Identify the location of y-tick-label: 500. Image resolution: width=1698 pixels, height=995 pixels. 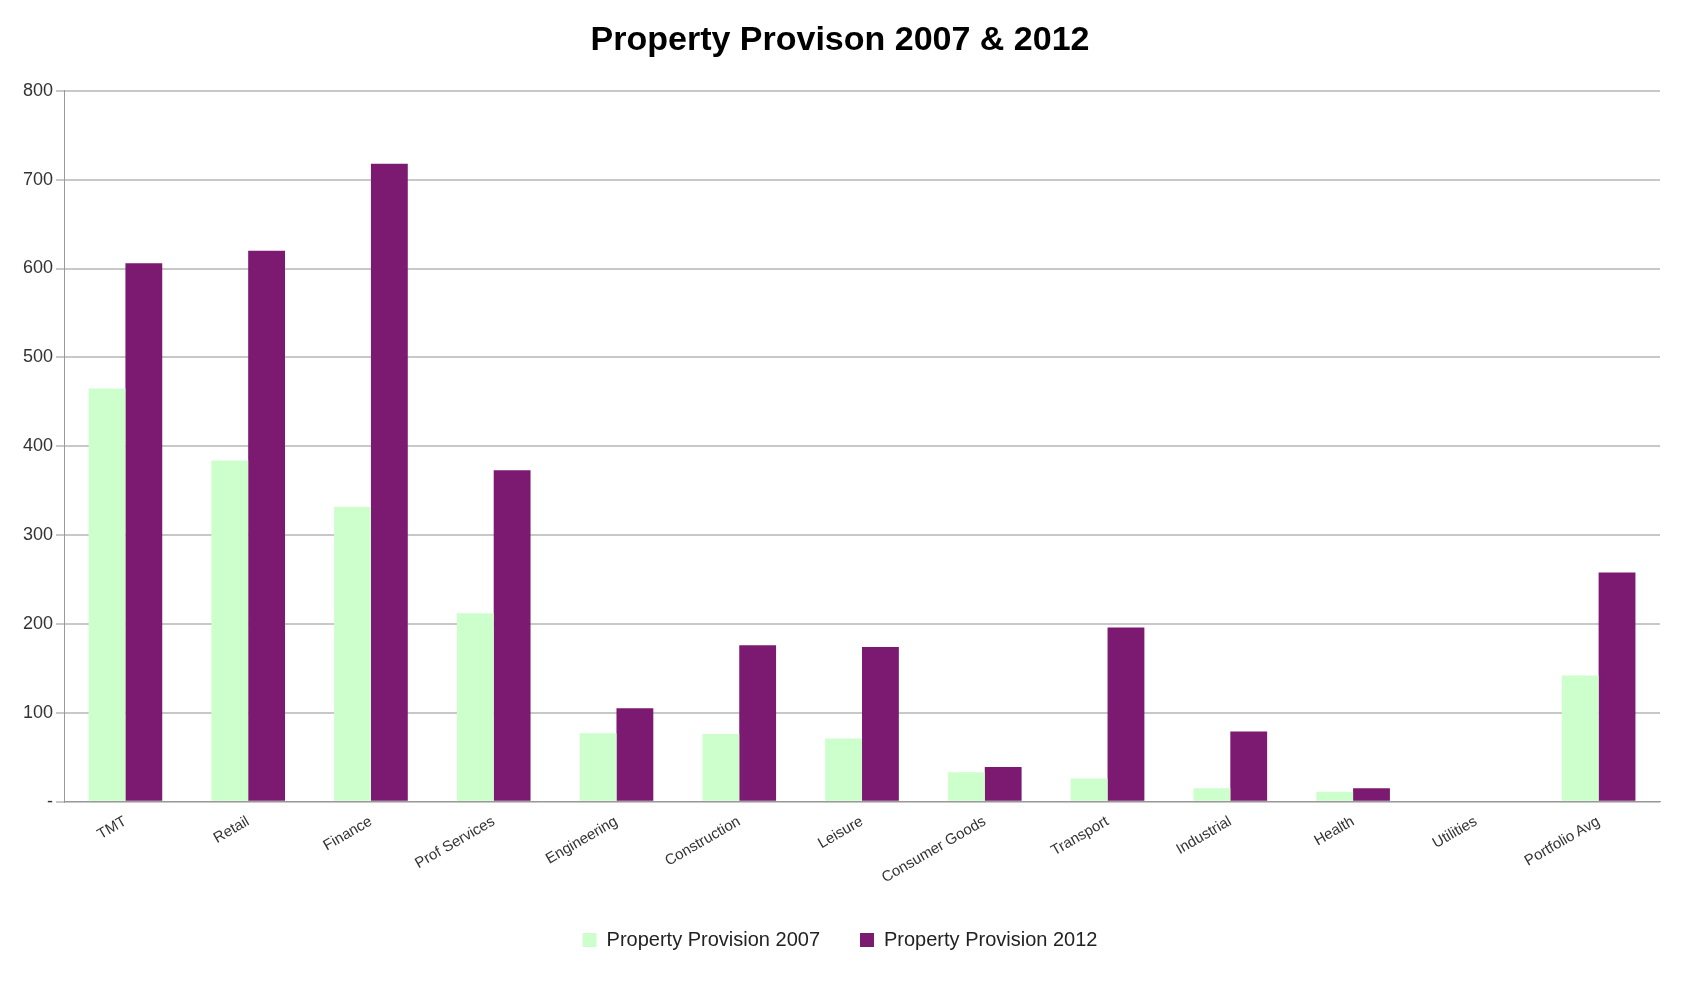
(38, 356).